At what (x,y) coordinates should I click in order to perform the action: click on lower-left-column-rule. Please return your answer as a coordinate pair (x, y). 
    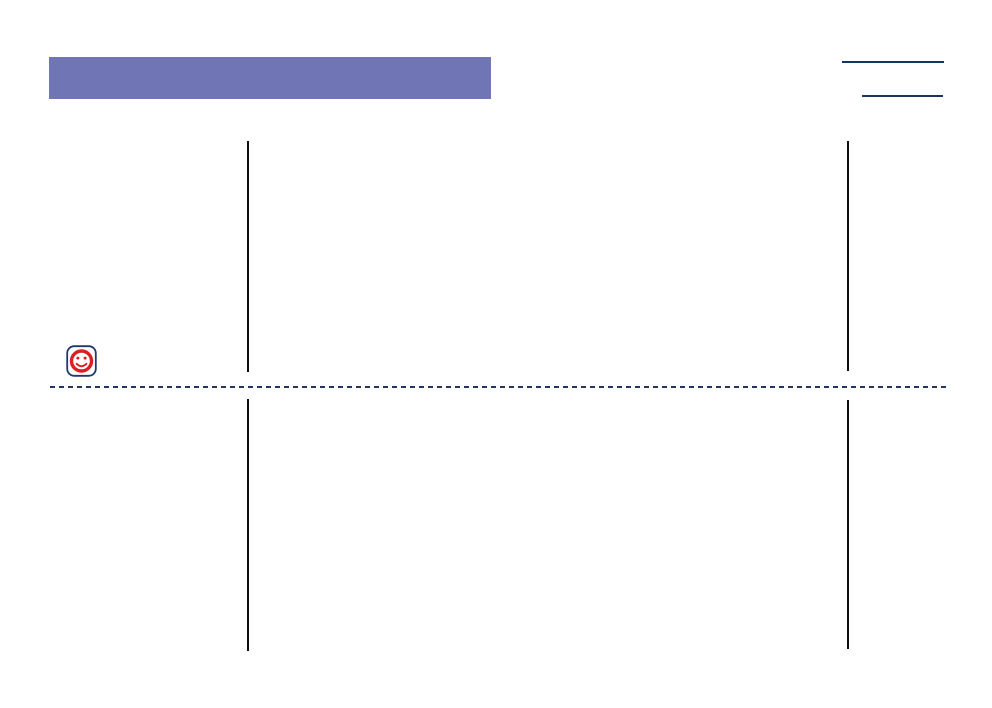
    Looking at the image, I should click on (248, 525).